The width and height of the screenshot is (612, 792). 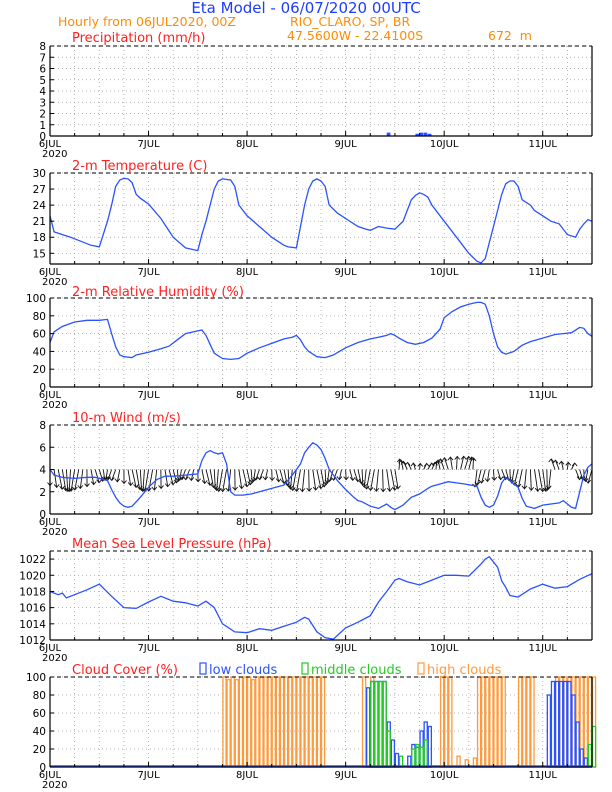 I want to click on temp-series-line, so click(x=321, y=220).